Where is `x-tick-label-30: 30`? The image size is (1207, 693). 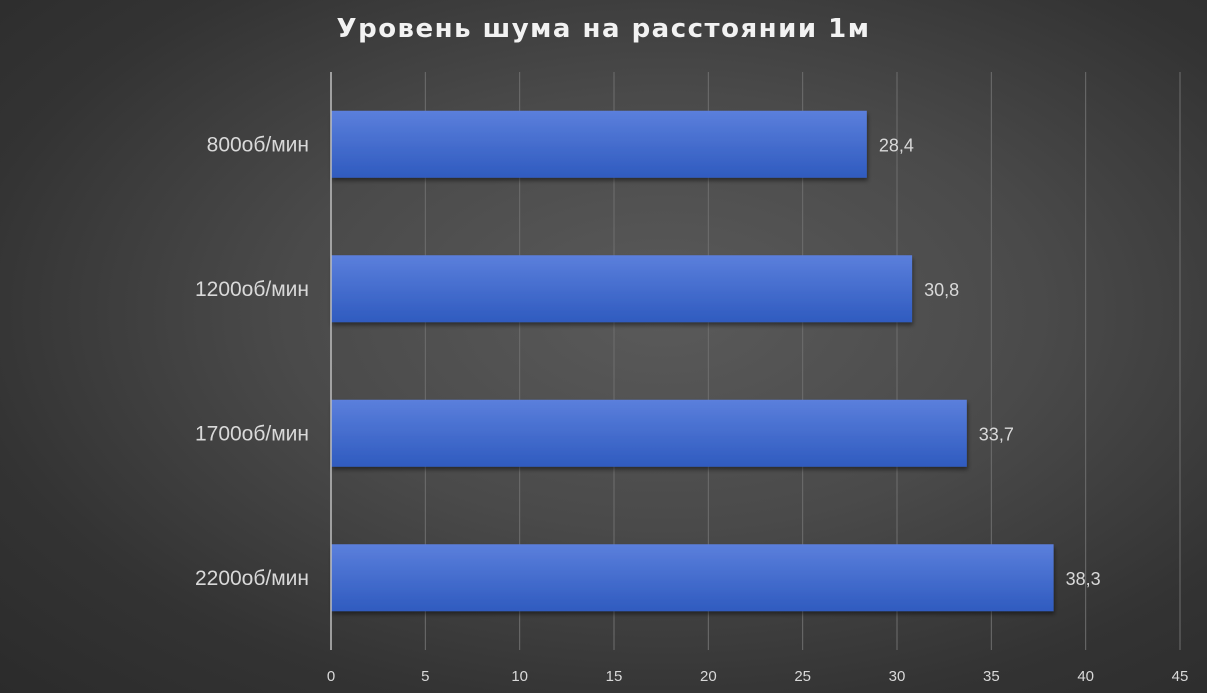 x-tick-label-30: 30 is located at coordinates (897, 676).